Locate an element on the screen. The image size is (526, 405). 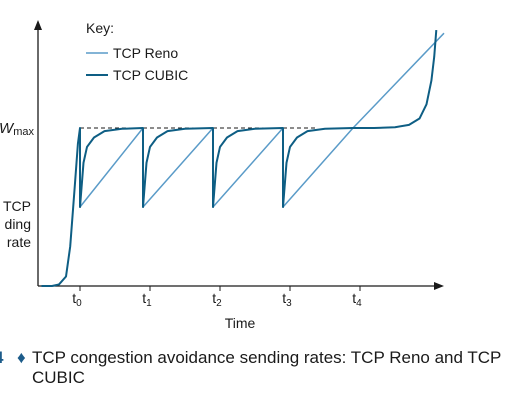
y-axis-label: TCP ding rate is located at coordinates (17, 224).